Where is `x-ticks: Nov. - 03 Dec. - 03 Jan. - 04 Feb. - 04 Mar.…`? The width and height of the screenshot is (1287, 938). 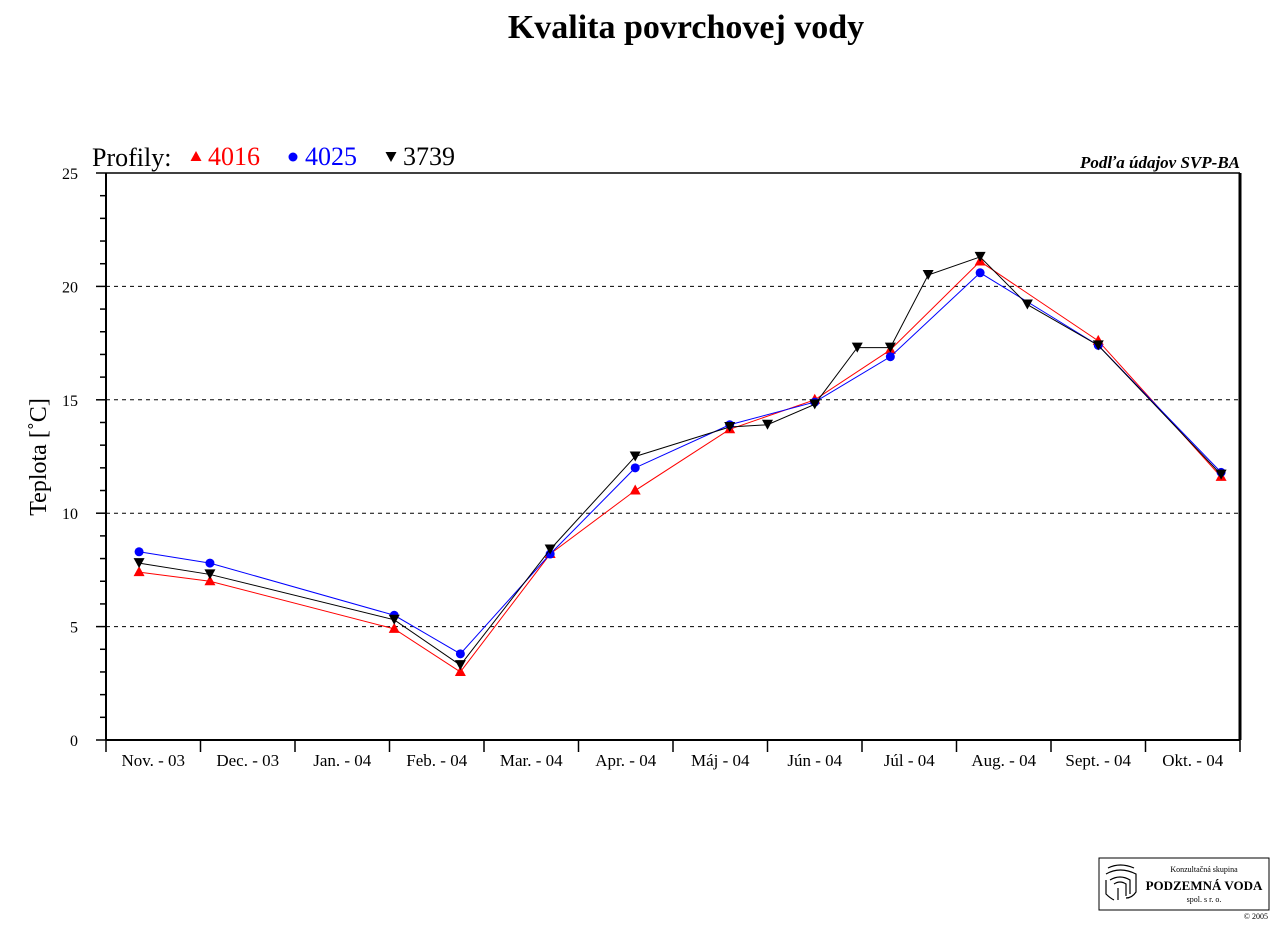
x-ticks: Nov. - 03 Dec. - 03 Jan. - 04 Feb. - 04 Mar.… is located at coordinates (673, 755).